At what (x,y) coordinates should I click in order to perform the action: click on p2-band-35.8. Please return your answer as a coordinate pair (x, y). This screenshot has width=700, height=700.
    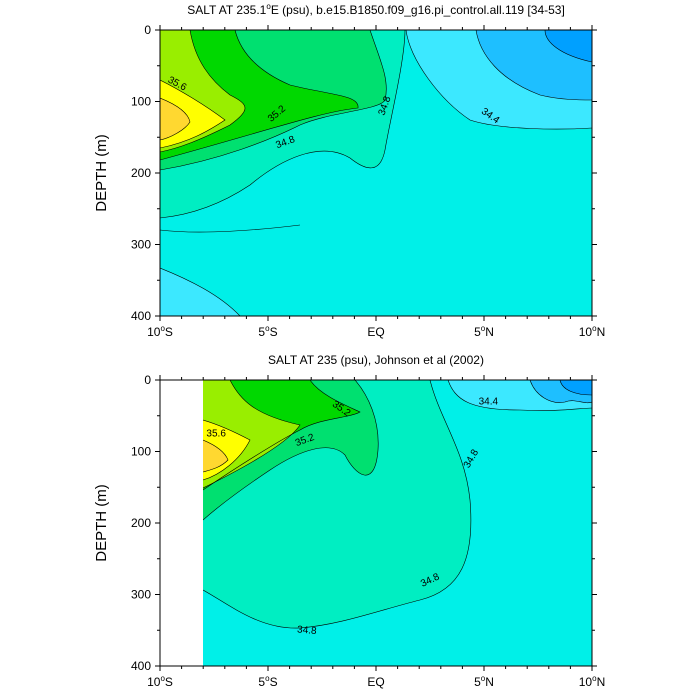
    Looking at the image, I should click on (215, 456).